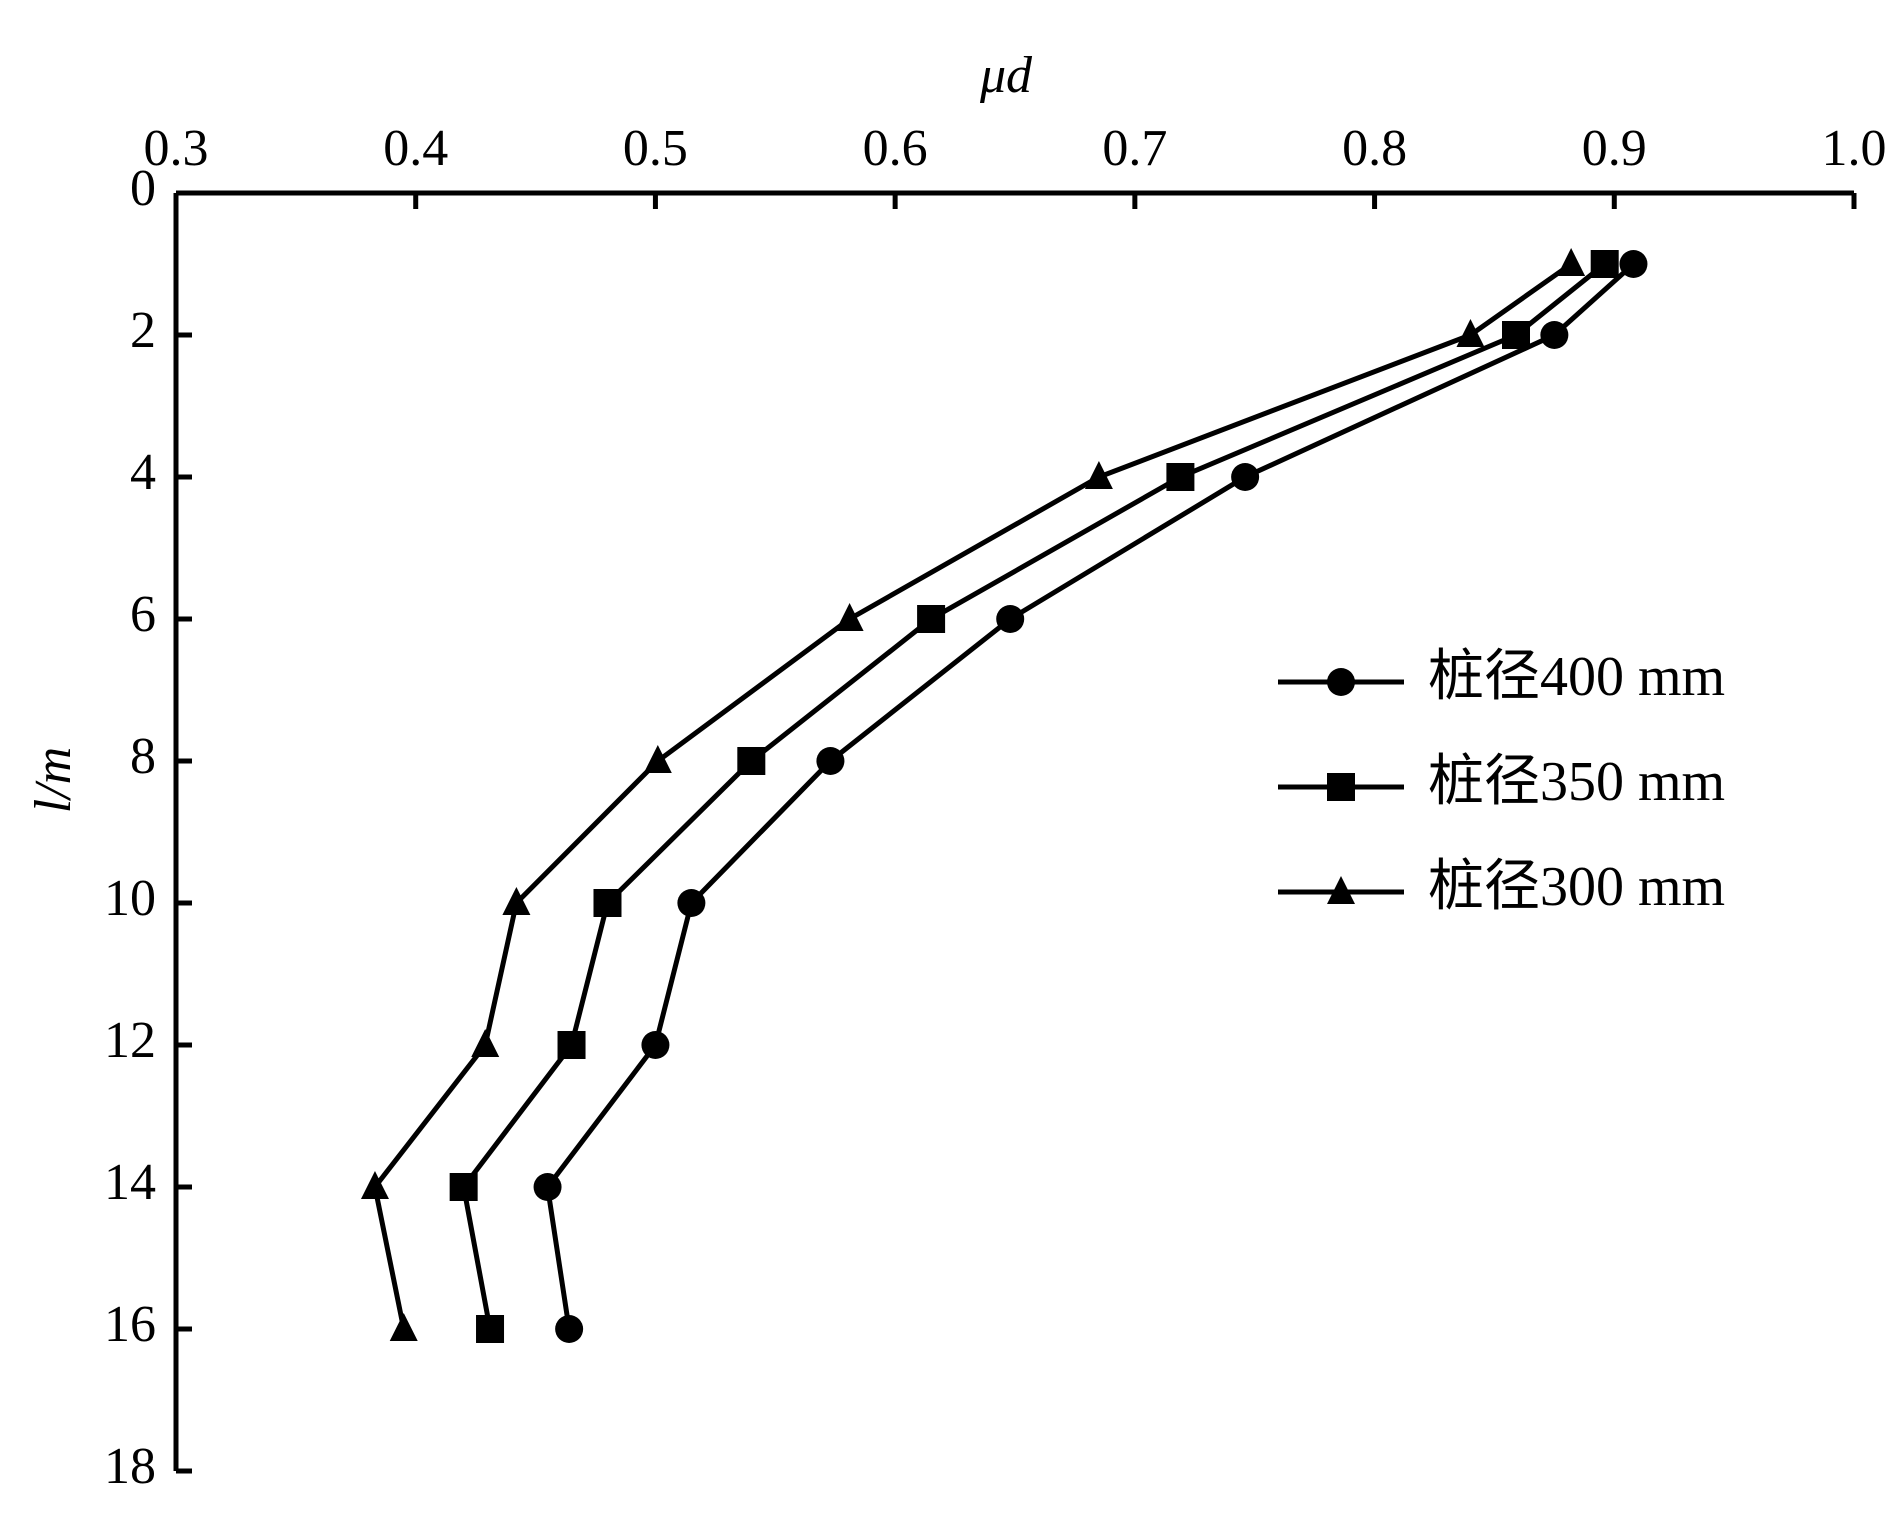 This screenshot has height=1535, width=1890. Describe the element at coordinates (130, 1466) in the screenshot. I see `y-tick-label: 18` at that location.